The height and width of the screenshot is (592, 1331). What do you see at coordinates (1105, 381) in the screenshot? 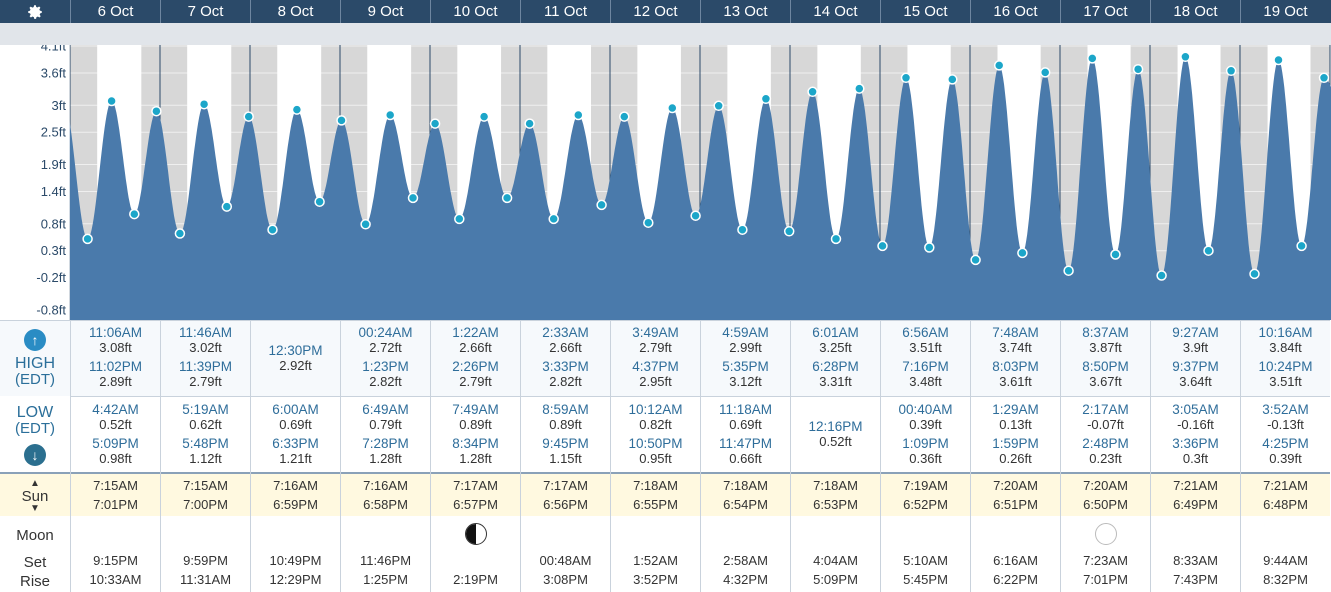
I see `high-height: 3.67ft` at bounding box center [1105, 381].